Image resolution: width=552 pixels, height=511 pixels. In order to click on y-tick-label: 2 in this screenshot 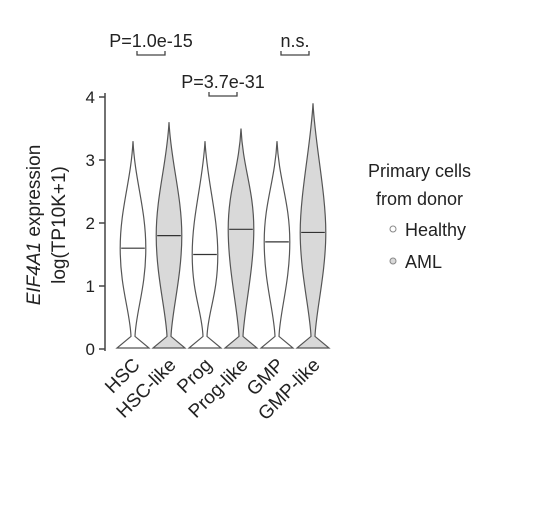, I will do `click(90, 223)`.